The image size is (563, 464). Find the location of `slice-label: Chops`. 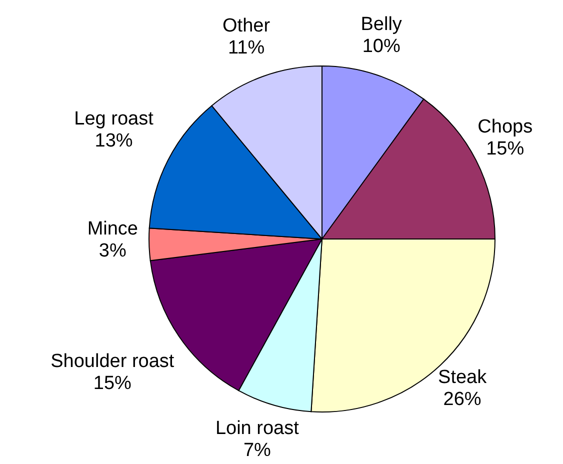

slice-label: Chops is located at coordinates (505, 127).